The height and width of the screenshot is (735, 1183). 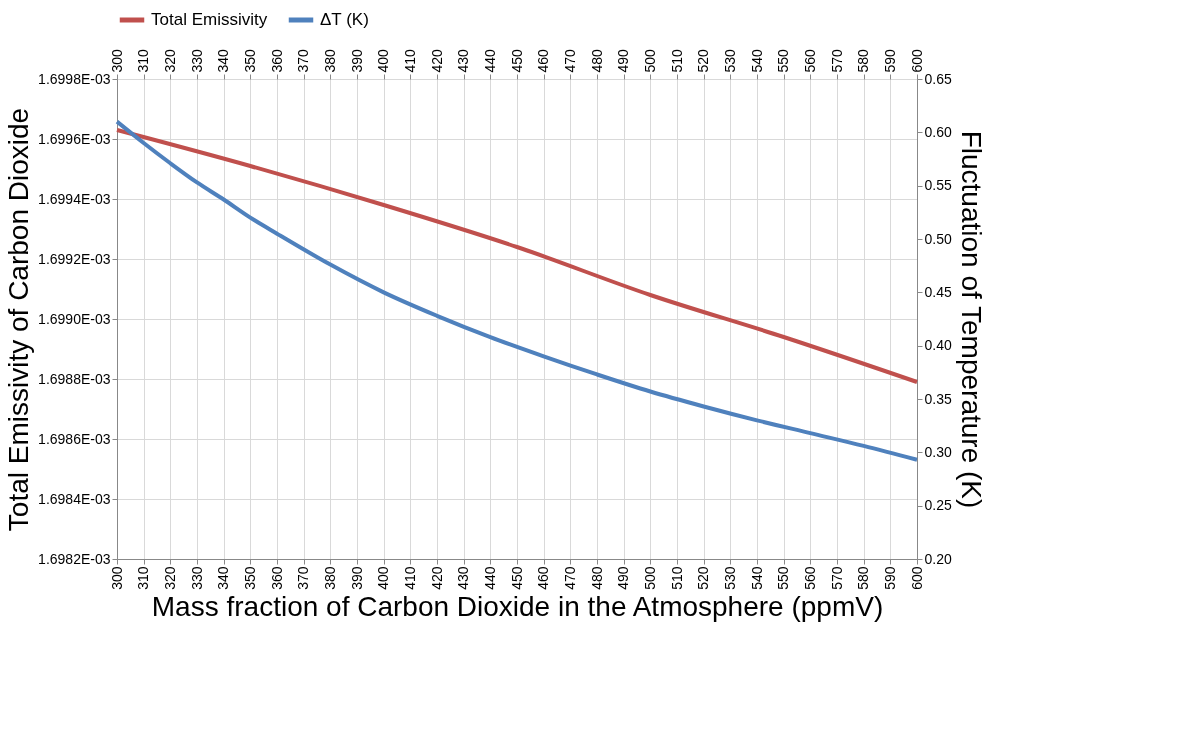 I want to click on x2-tick-label: 480, so click(x=596, y=60).